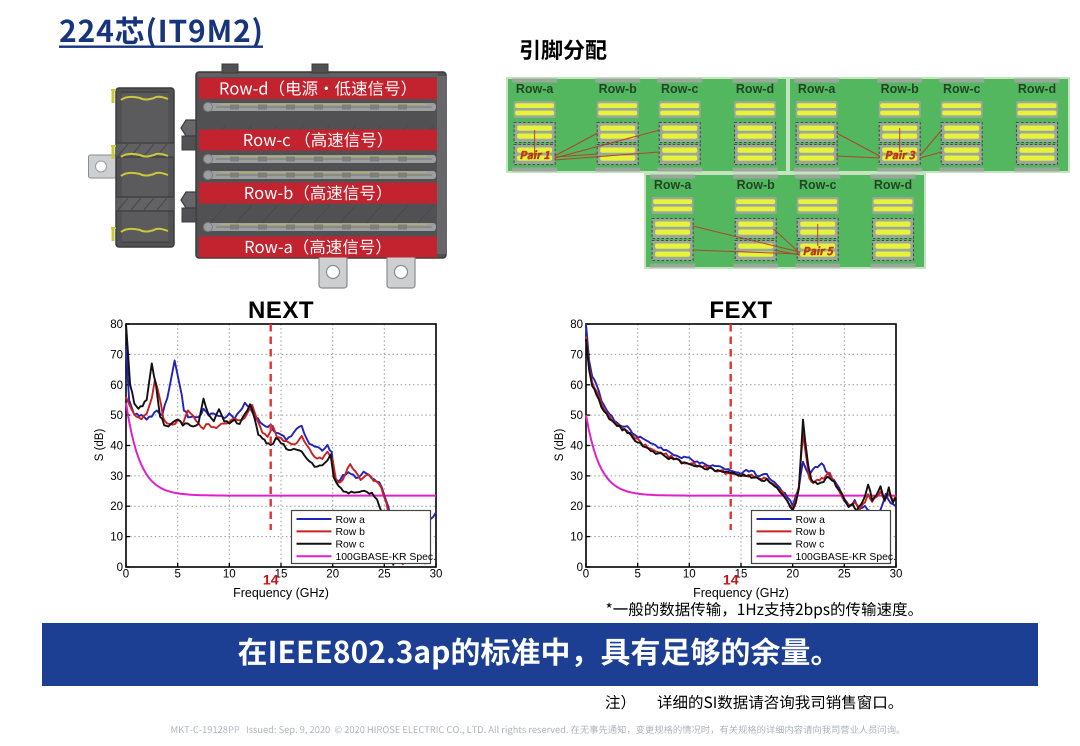  What do you see at coordinates (740, 310) in the screenshot?
I see `svg-text: FEXT` at bounding box center [740, 310].